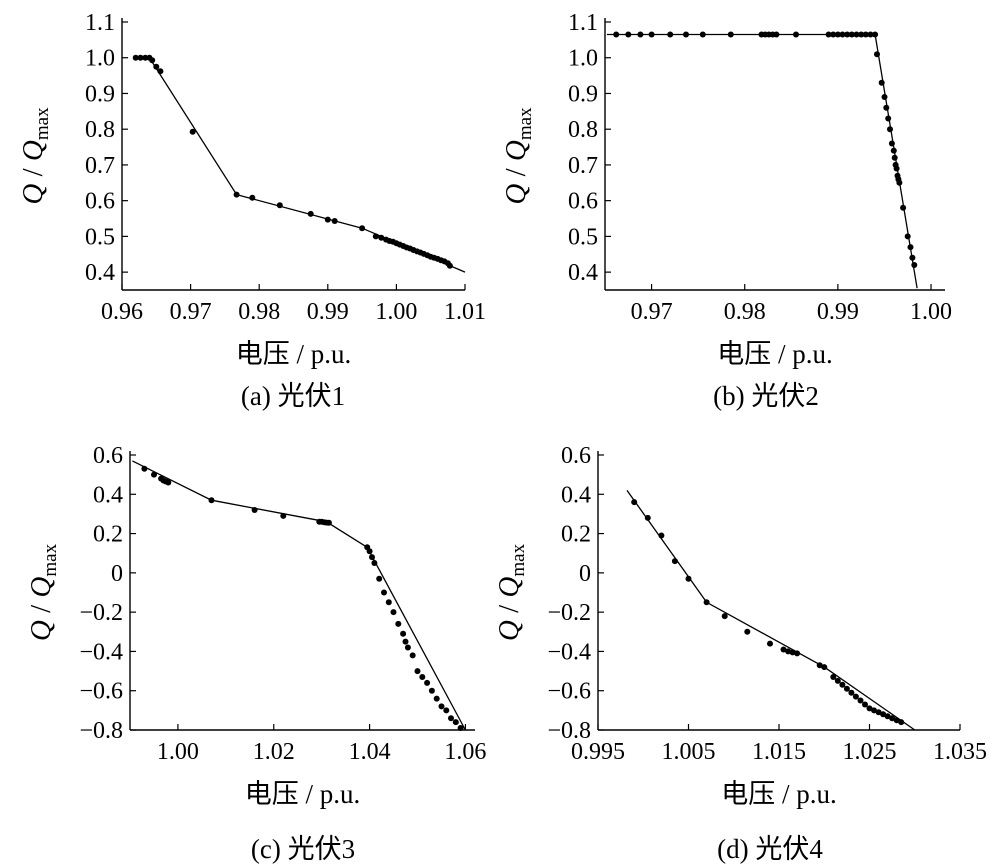  What do you see at coordinates (41, 630) in the screenshot?
I see `y-title-q: Q` at bounding box center [41, 630].